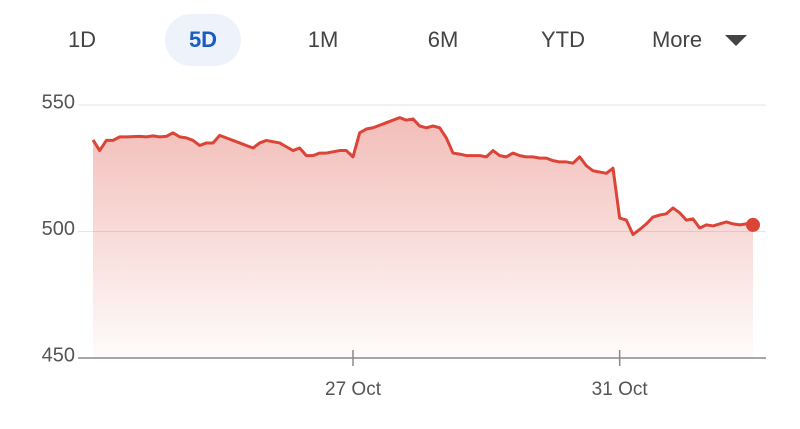 The image size is (800, 429). What do you see at coordinates (753, 224) in the screenshot?
I see `end-point-marker` at bounding box center [753, 224].